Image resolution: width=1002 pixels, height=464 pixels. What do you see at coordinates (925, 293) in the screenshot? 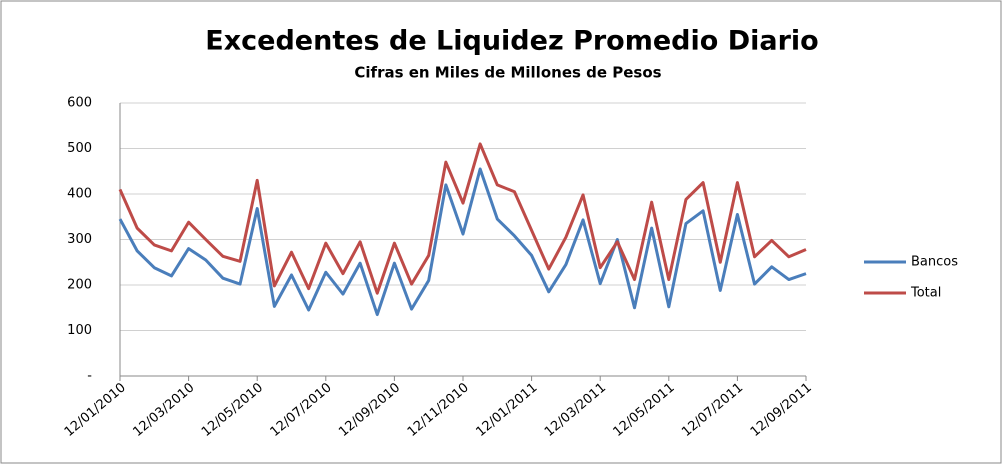
I see `legend-label: Total` at bounding box center [925, 293].